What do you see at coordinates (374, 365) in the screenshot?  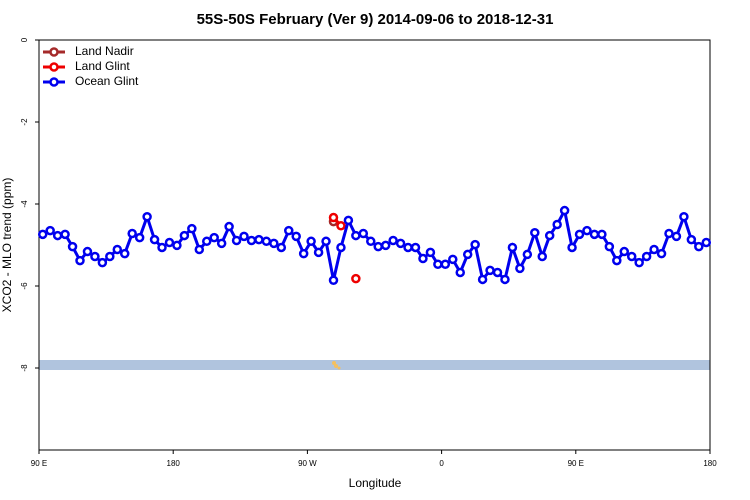 I see `surface-band` at bounding box center [374, 365].